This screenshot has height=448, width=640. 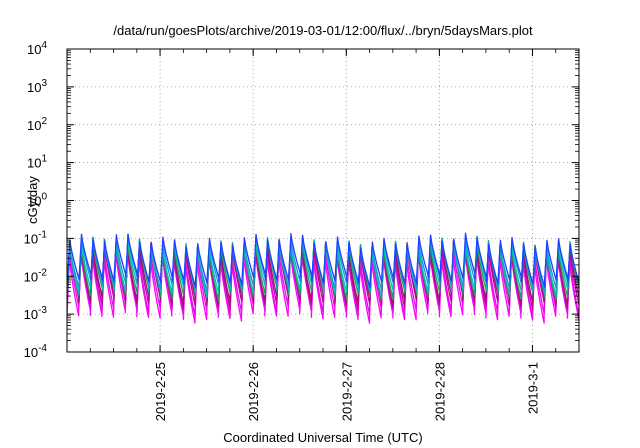 I want to click on x-tick-label: 2019-2-25, so click(x=160, y=391).